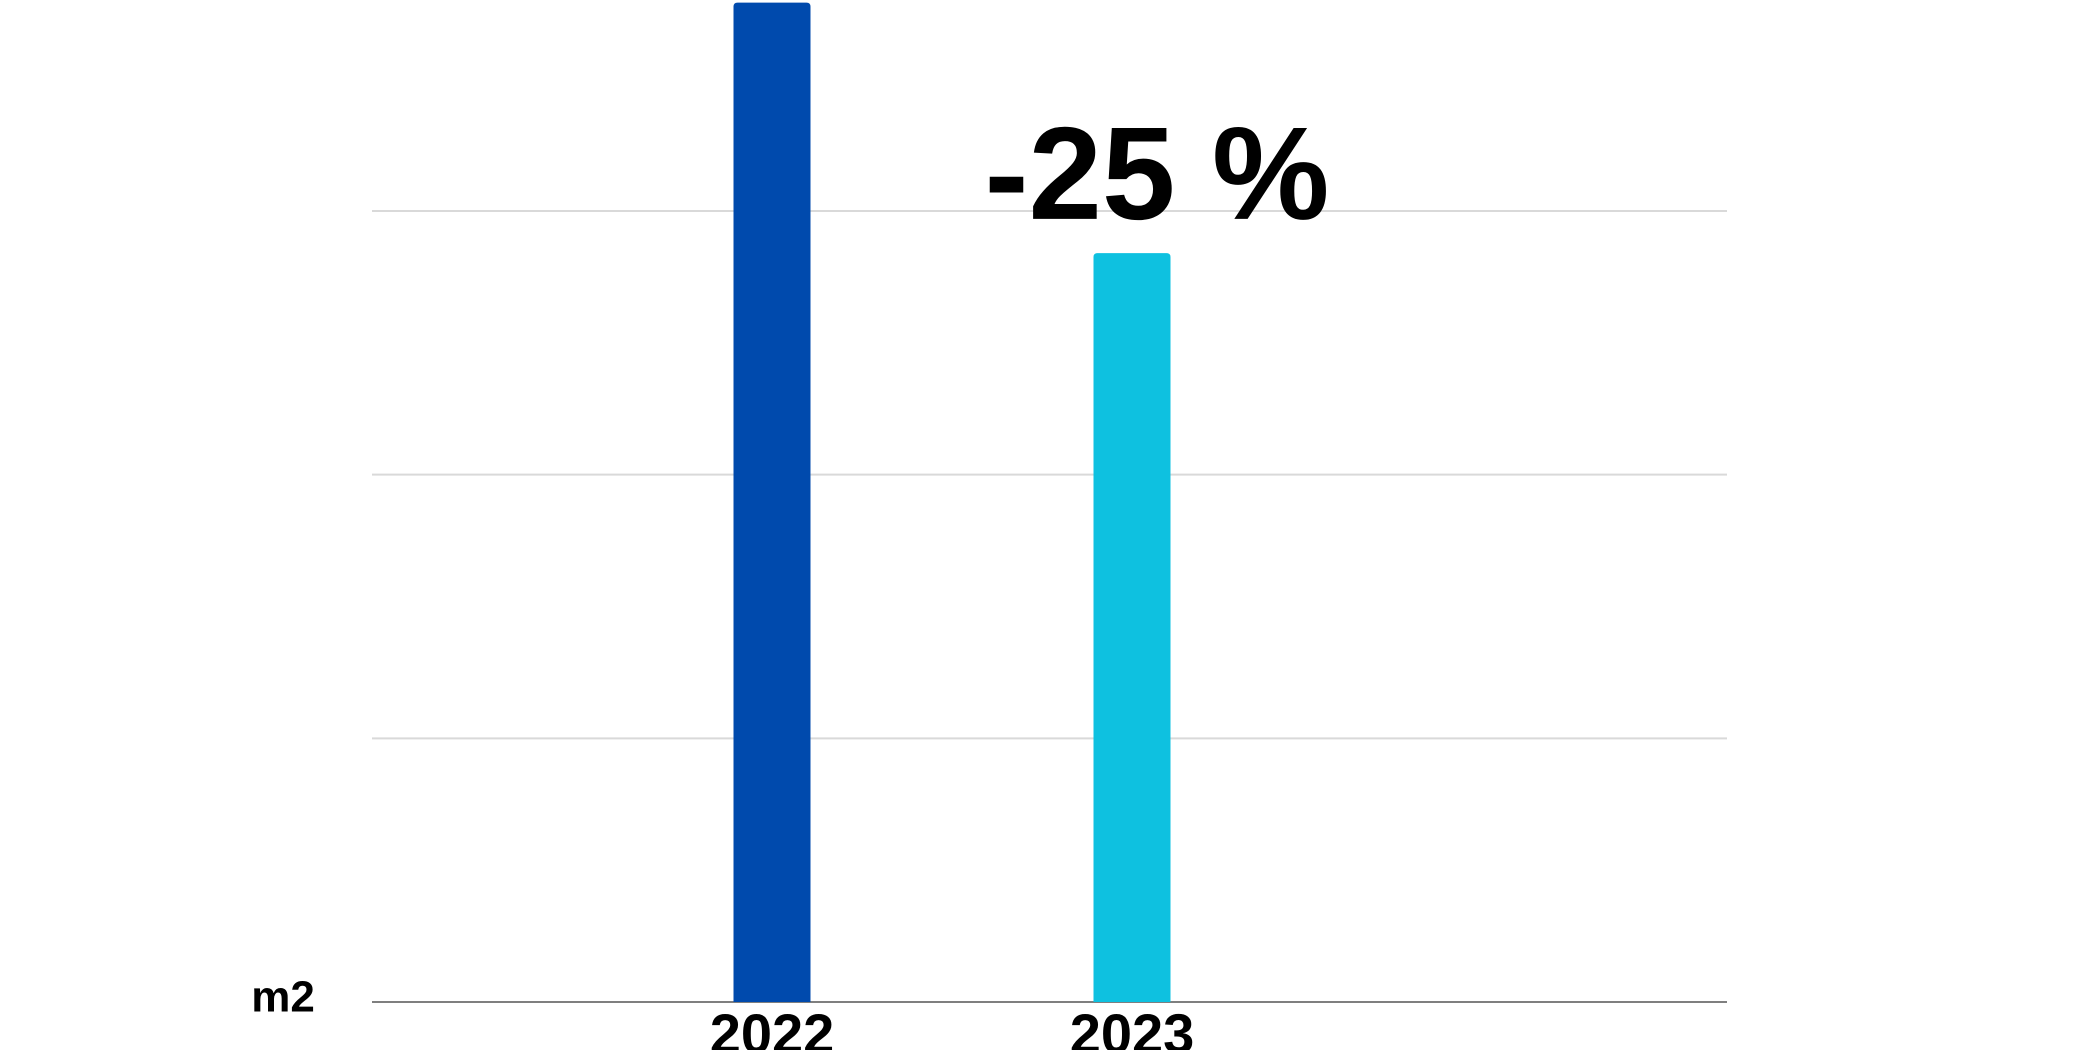 This screenshot has height=1050, width=2100. Describe the element at coordinates (772, 1026) in the screenshot. I see `x-tick-label: 2022` at that location.